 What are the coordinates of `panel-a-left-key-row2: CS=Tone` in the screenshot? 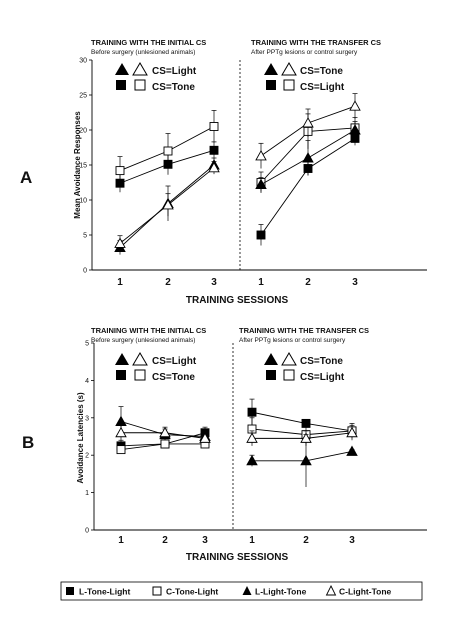 It's located at (173, 87).